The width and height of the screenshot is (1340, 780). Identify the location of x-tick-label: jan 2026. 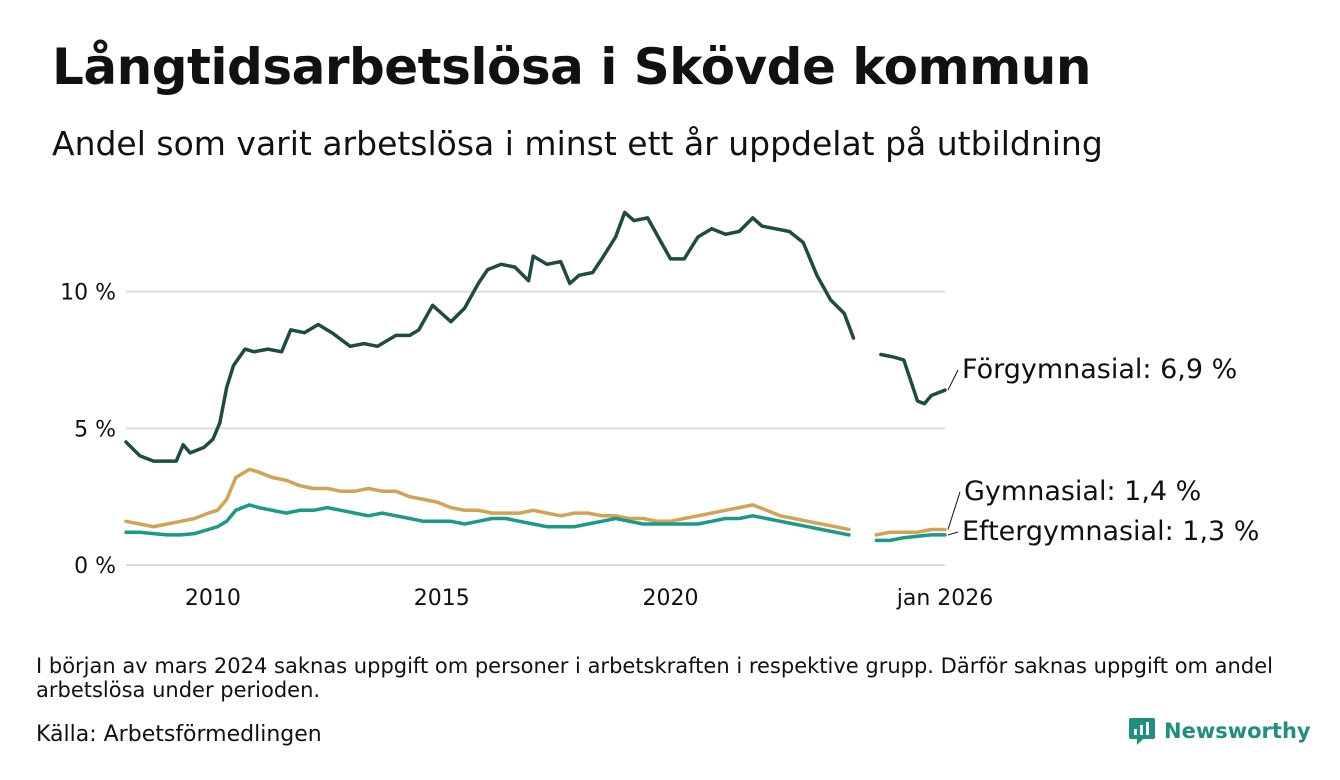
(945, 598).